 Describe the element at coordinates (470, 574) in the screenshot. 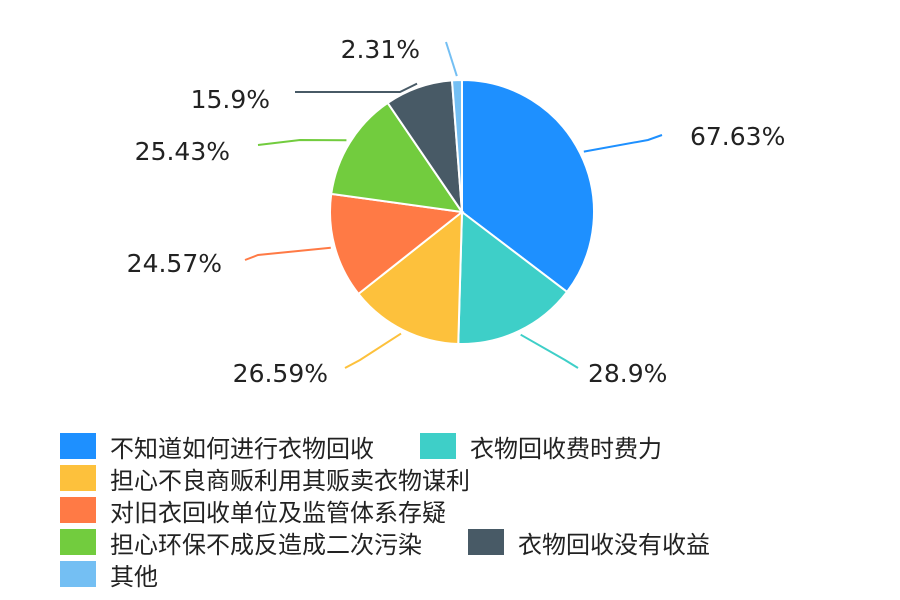

I see `legend-row: 其他` at that location.